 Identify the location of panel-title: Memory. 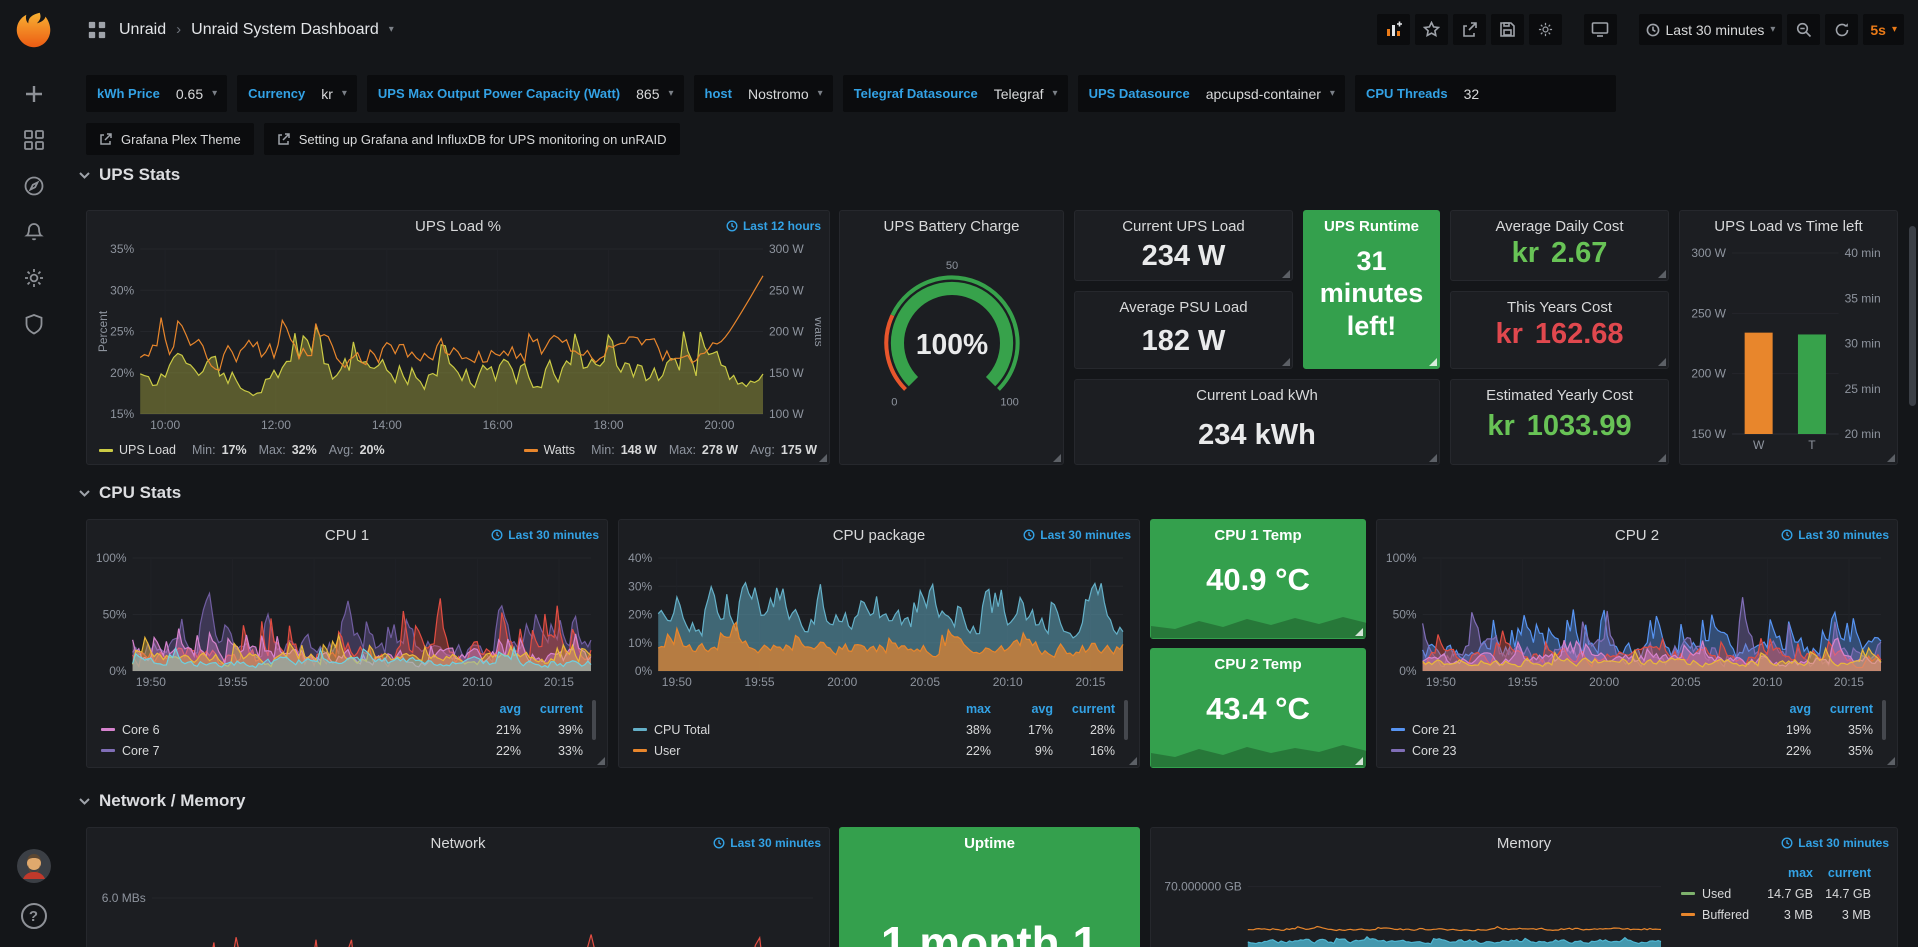
(1524, 843).